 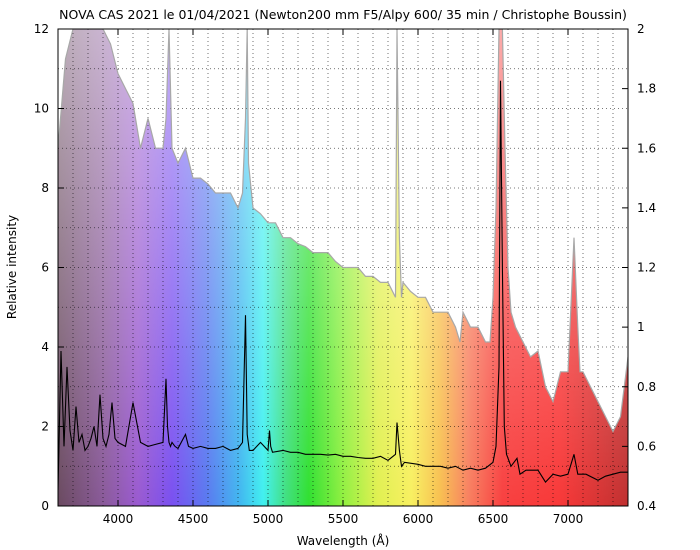 I want to click on y-tick-label: 8, so click(x=45, y=188).